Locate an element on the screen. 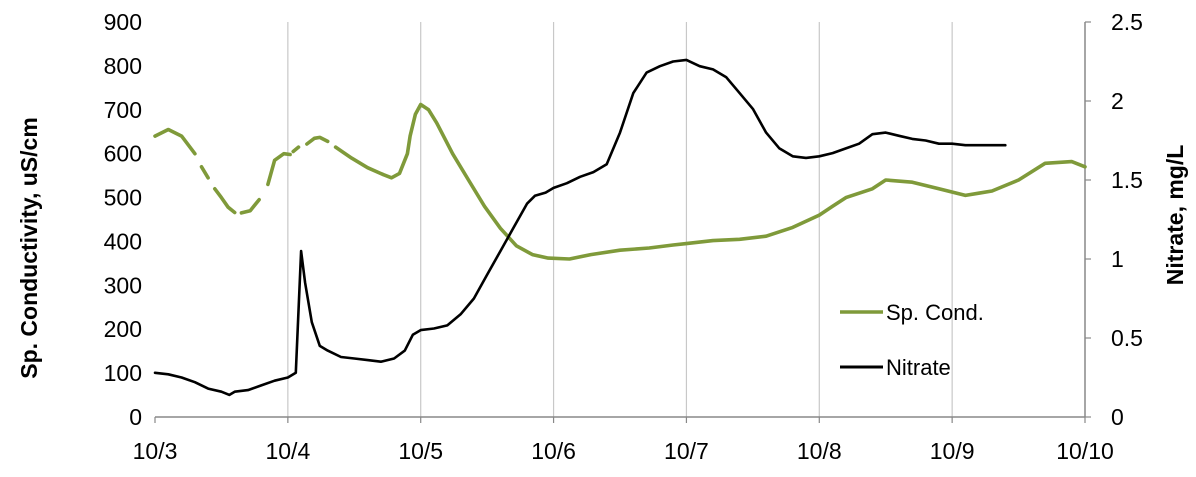 This screenshot has height=477, width=1196. x-tick-label: 10/4 is located at coordinates (287, 451).